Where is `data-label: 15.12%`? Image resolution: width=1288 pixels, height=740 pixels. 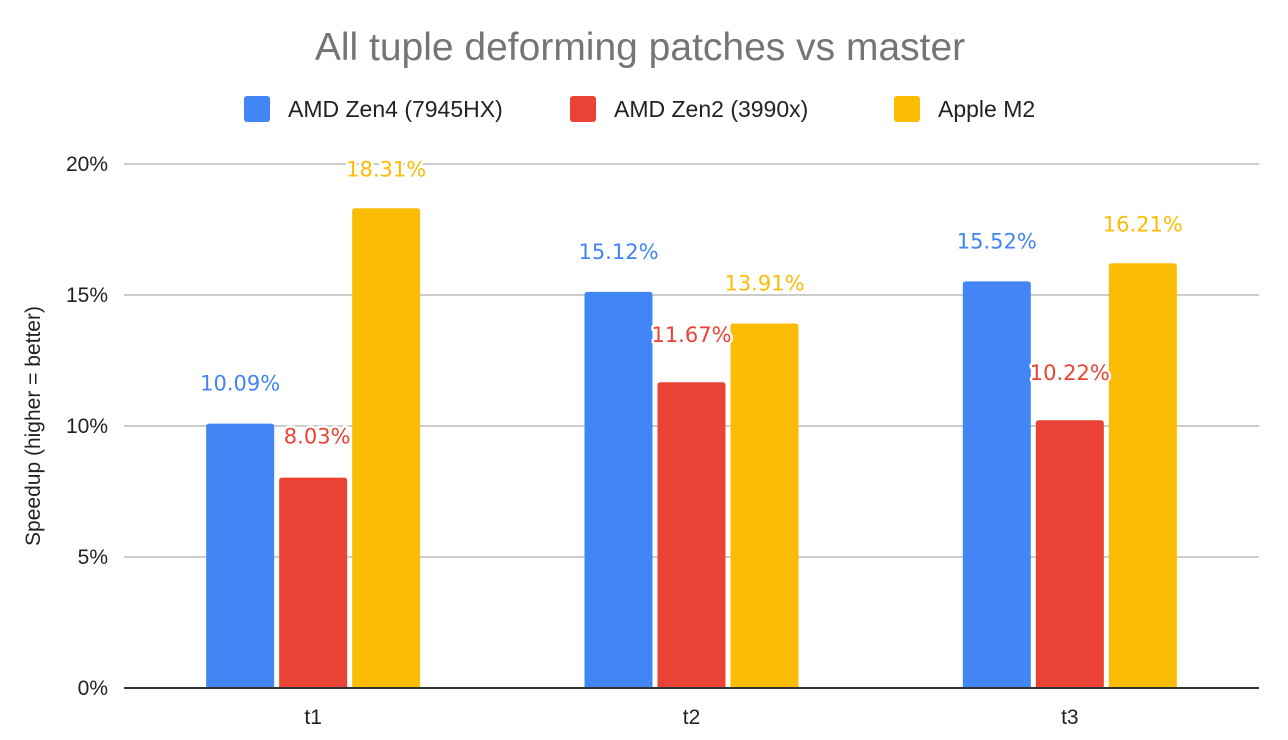
data-label: 15.12% is located at coordinates (618, 252).